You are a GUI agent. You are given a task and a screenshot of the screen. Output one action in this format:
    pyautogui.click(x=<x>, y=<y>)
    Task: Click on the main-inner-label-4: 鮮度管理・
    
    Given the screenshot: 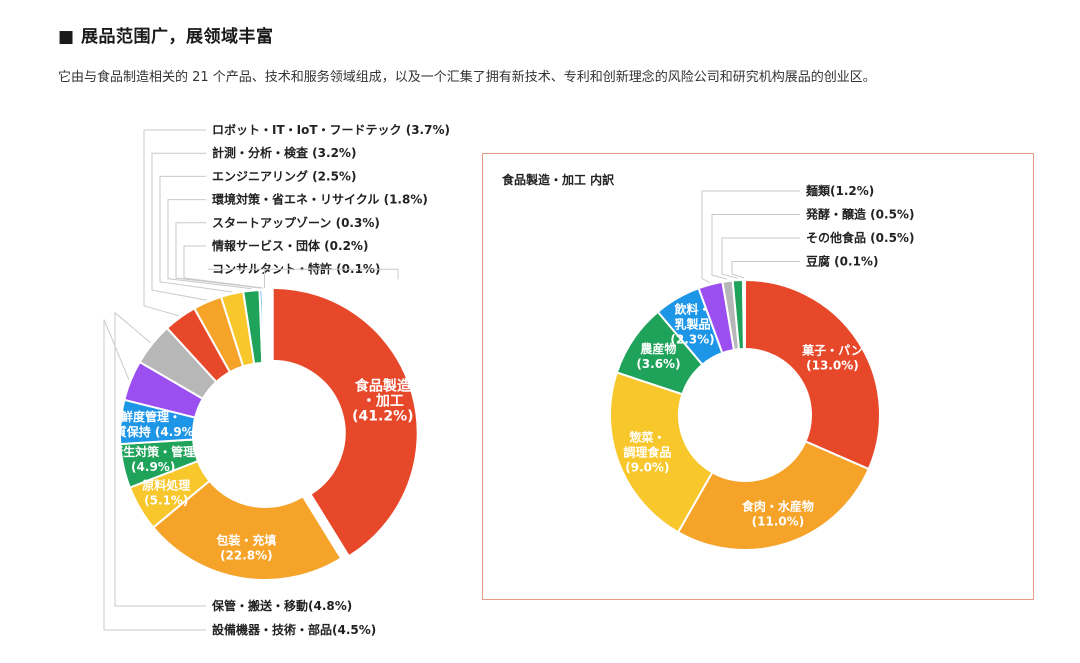 What is the action you would take?
    pyautogui.click(x=151, y=416)
    